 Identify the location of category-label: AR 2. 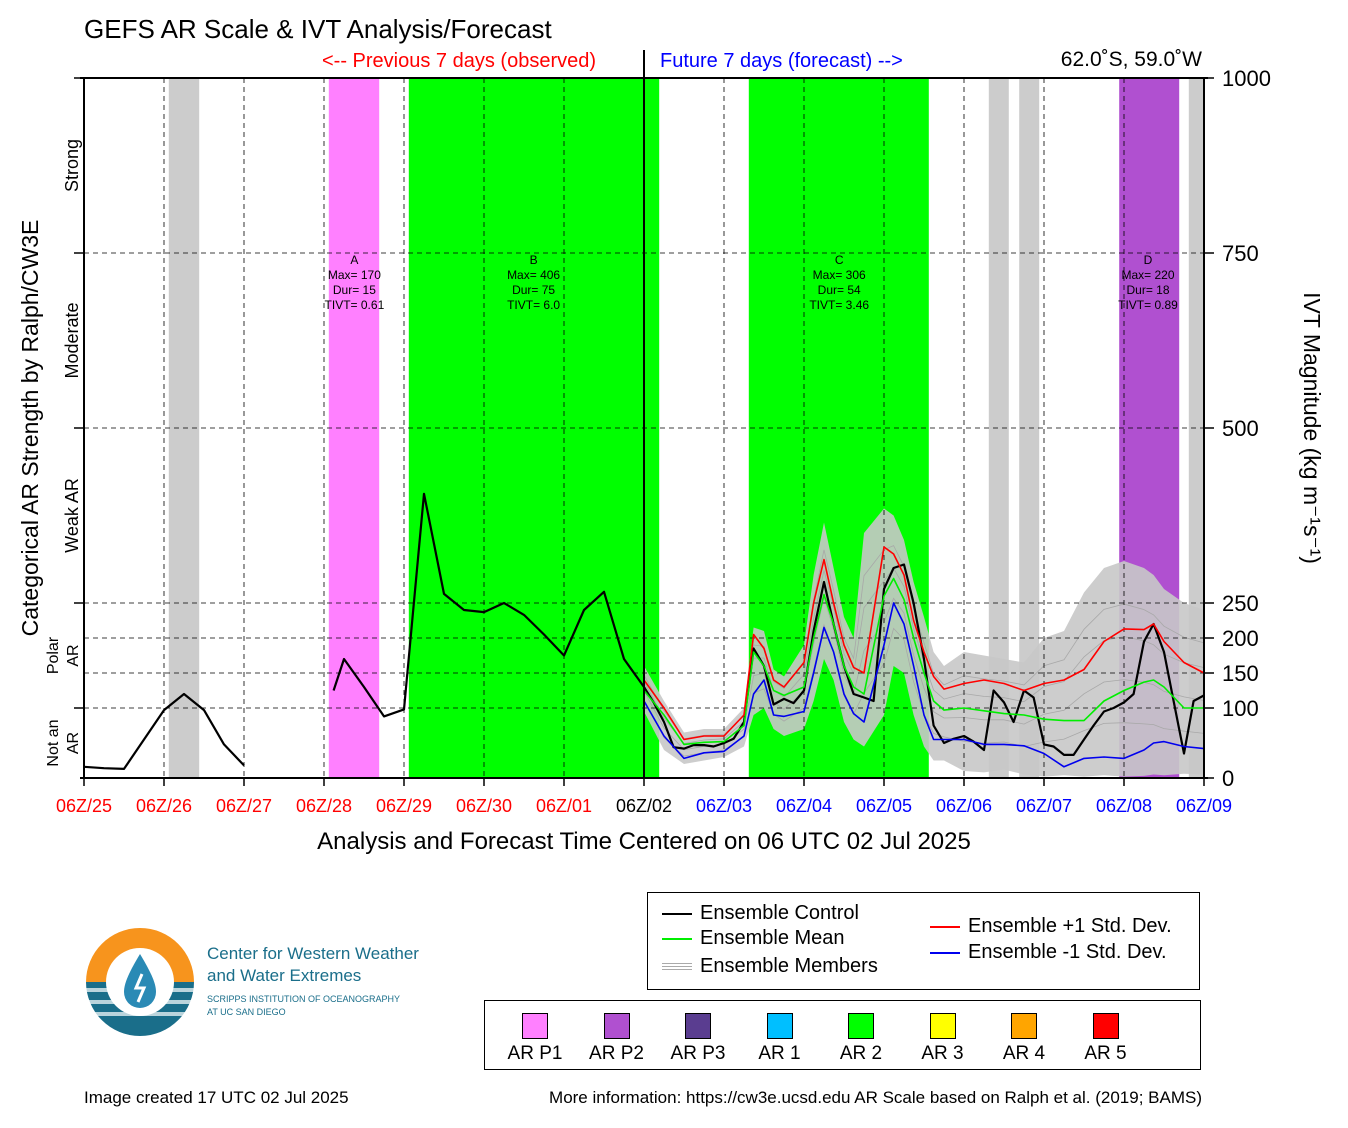
(861, 1053).